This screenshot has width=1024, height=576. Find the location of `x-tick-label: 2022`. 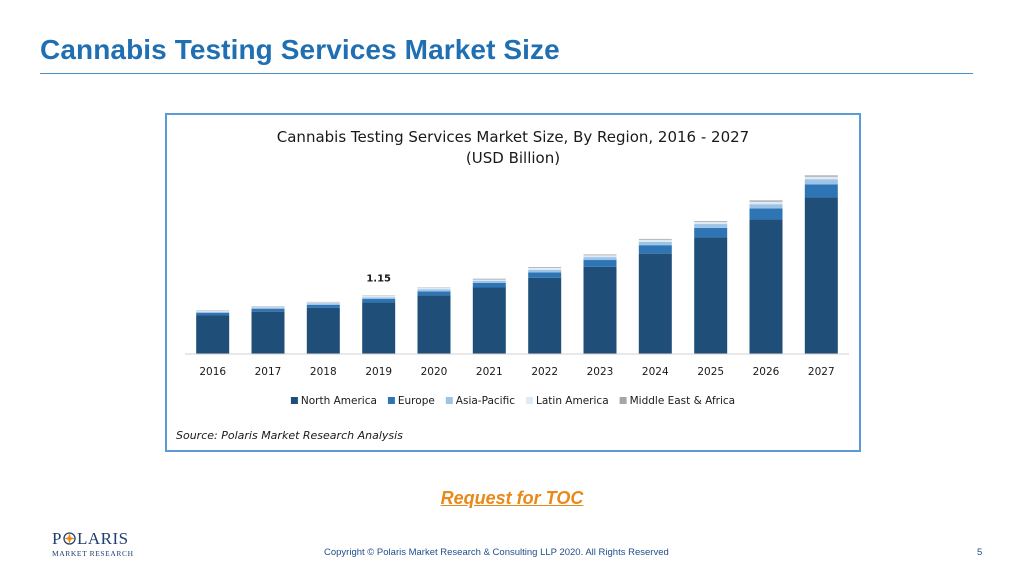

x-tick-label: 2022 is located at coordinates (544, 372).